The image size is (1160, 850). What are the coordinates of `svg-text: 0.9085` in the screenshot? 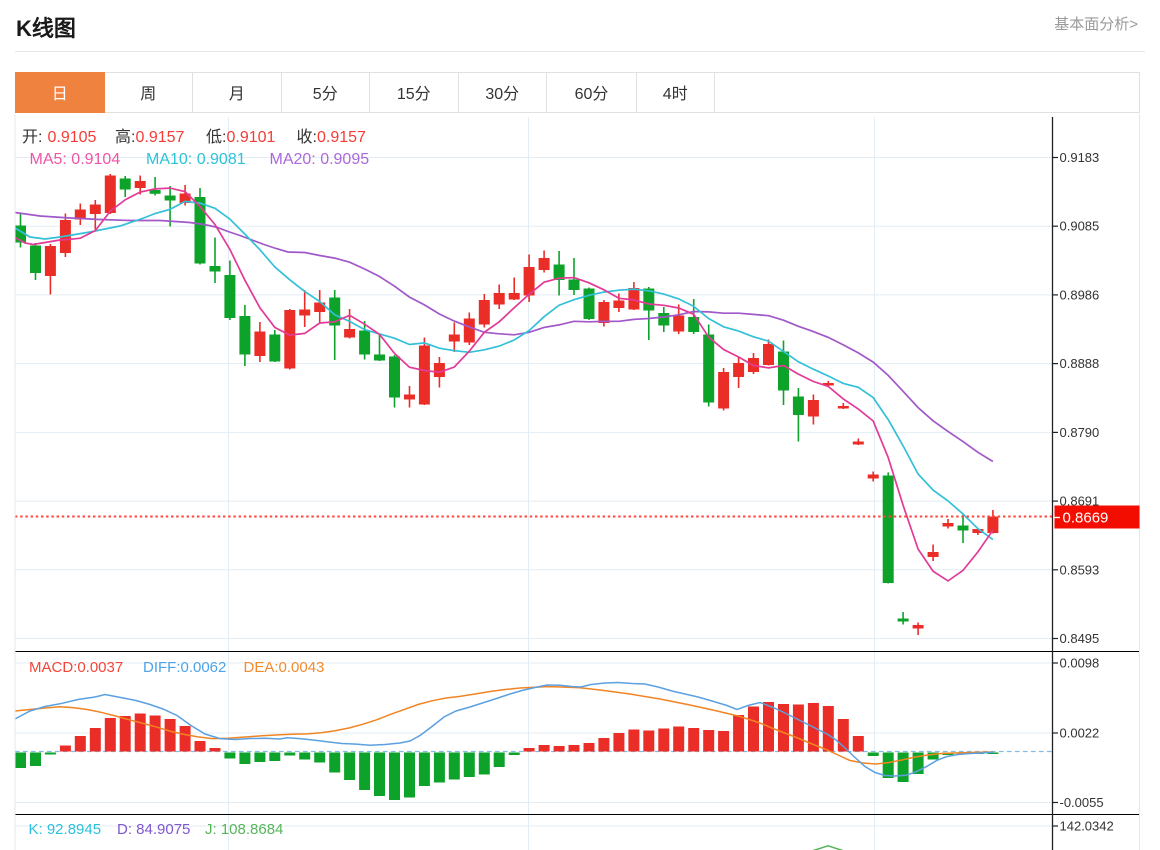 It's located at (1080, 226).